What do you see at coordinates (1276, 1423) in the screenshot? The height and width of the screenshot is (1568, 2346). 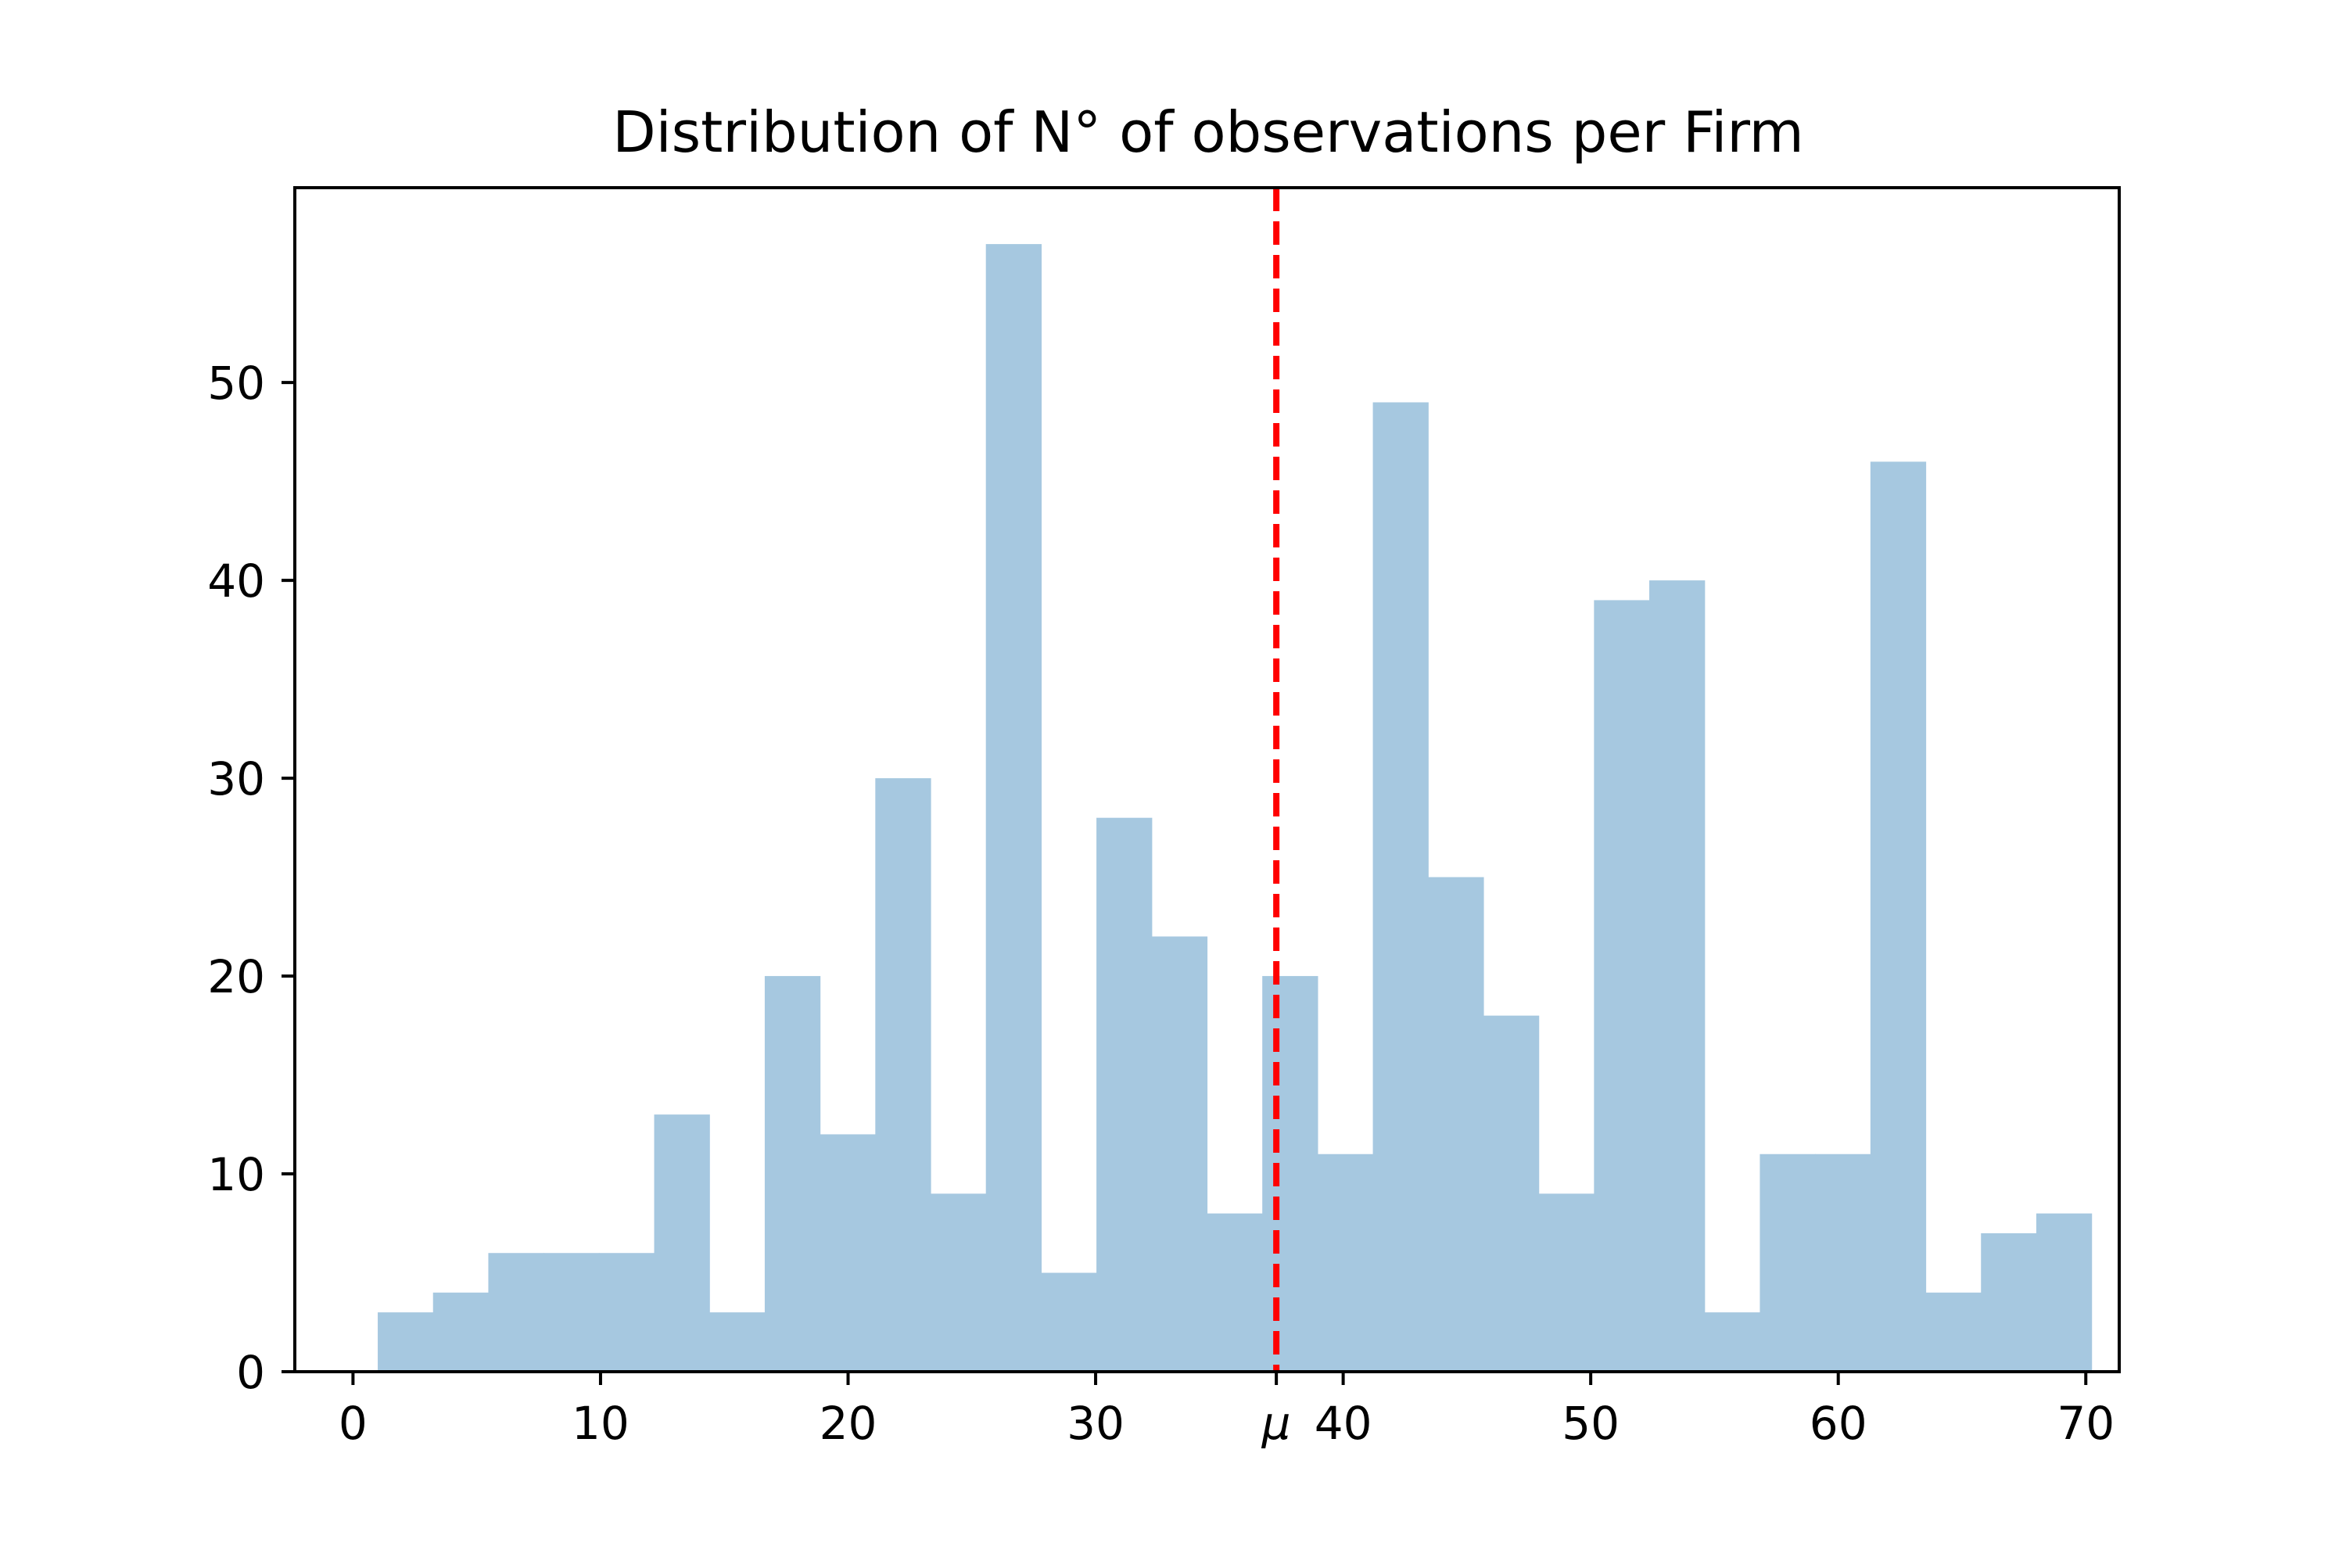 I see `mean-tick-label: μ` at bounding box center [1276, 1423].